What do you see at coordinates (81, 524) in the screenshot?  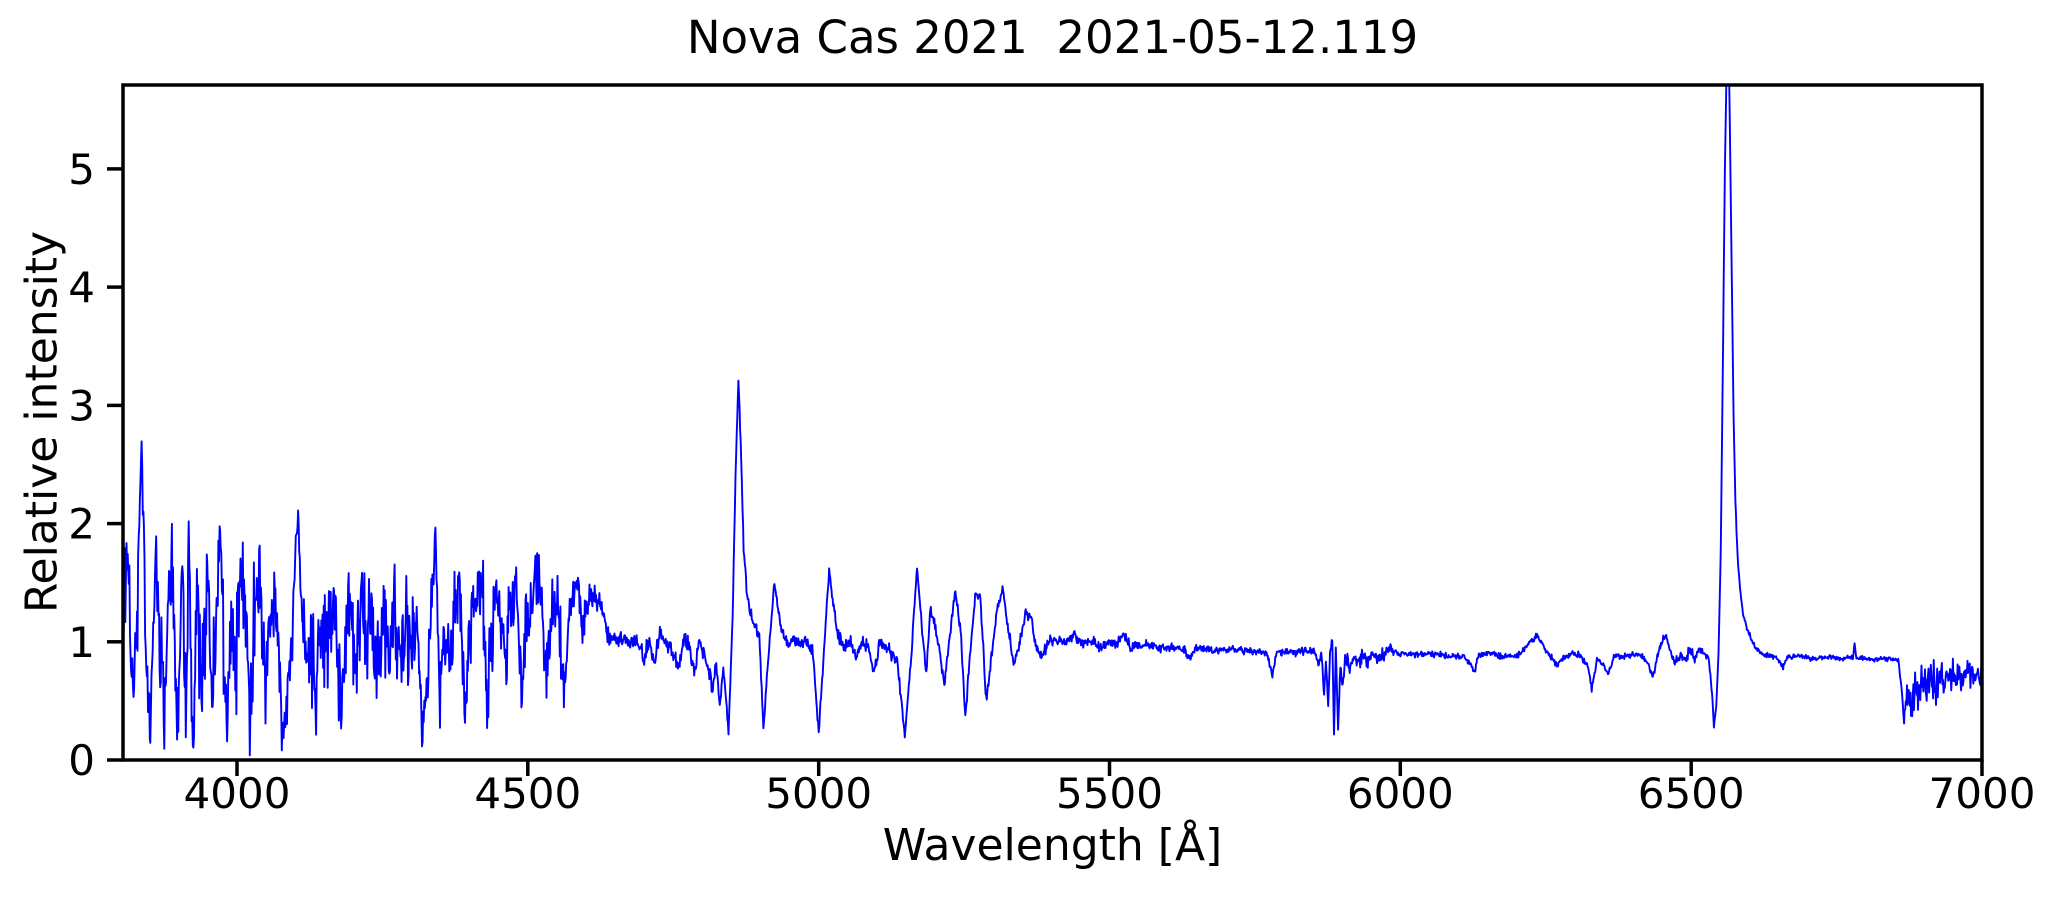 I see `y-tick-label: 2` at bounding box center [81, 524].